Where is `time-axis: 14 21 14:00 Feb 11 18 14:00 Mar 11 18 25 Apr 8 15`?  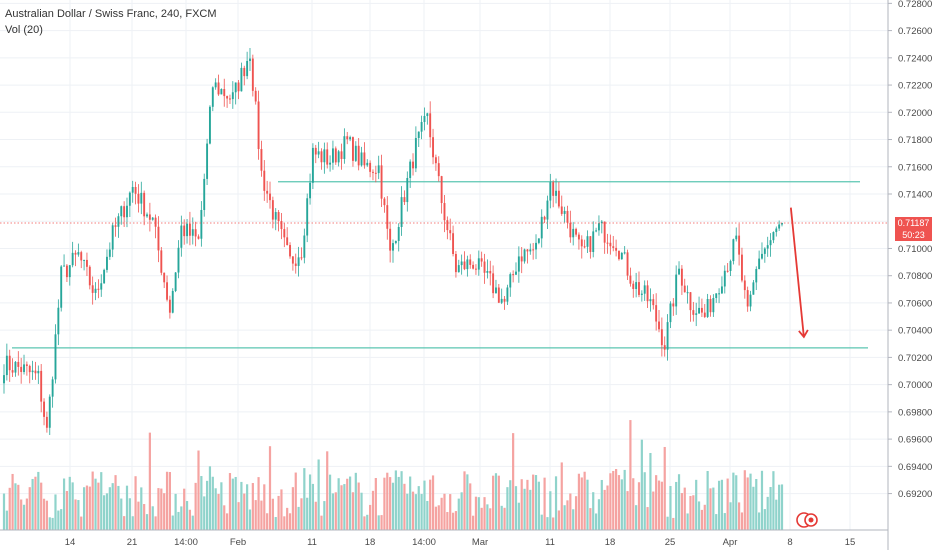 time-axis: 14 21 14:00 Feb 11 18 14:00 Mar 11 18 25 Apr 8 15 is located at coordinates (444, 538).